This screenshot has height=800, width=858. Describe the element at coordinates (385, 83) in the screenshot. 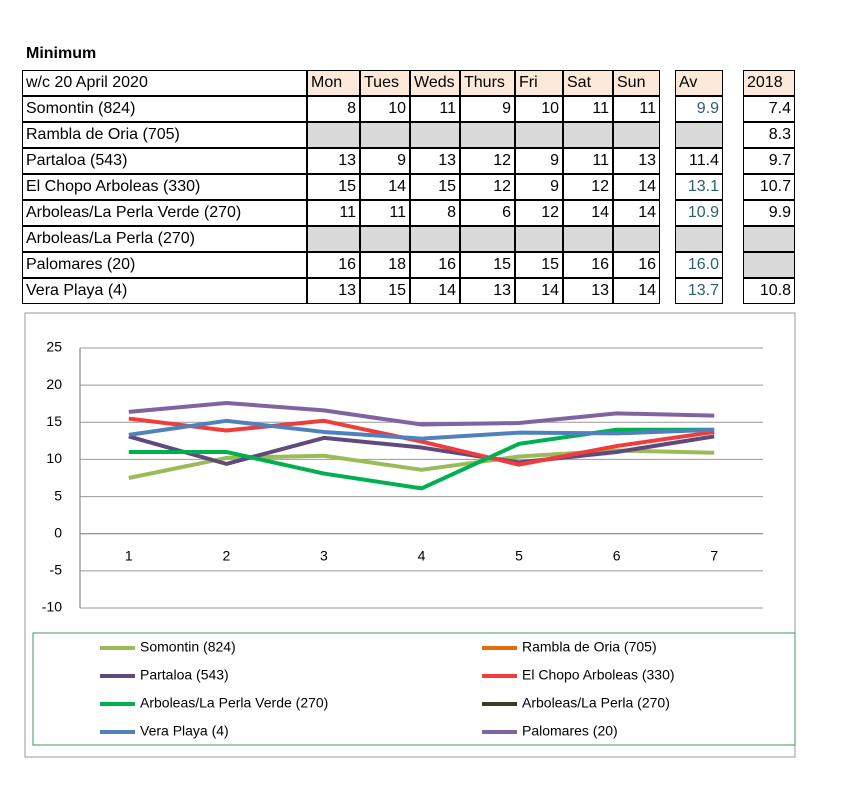

I see `header-cell: Tues` at that location.